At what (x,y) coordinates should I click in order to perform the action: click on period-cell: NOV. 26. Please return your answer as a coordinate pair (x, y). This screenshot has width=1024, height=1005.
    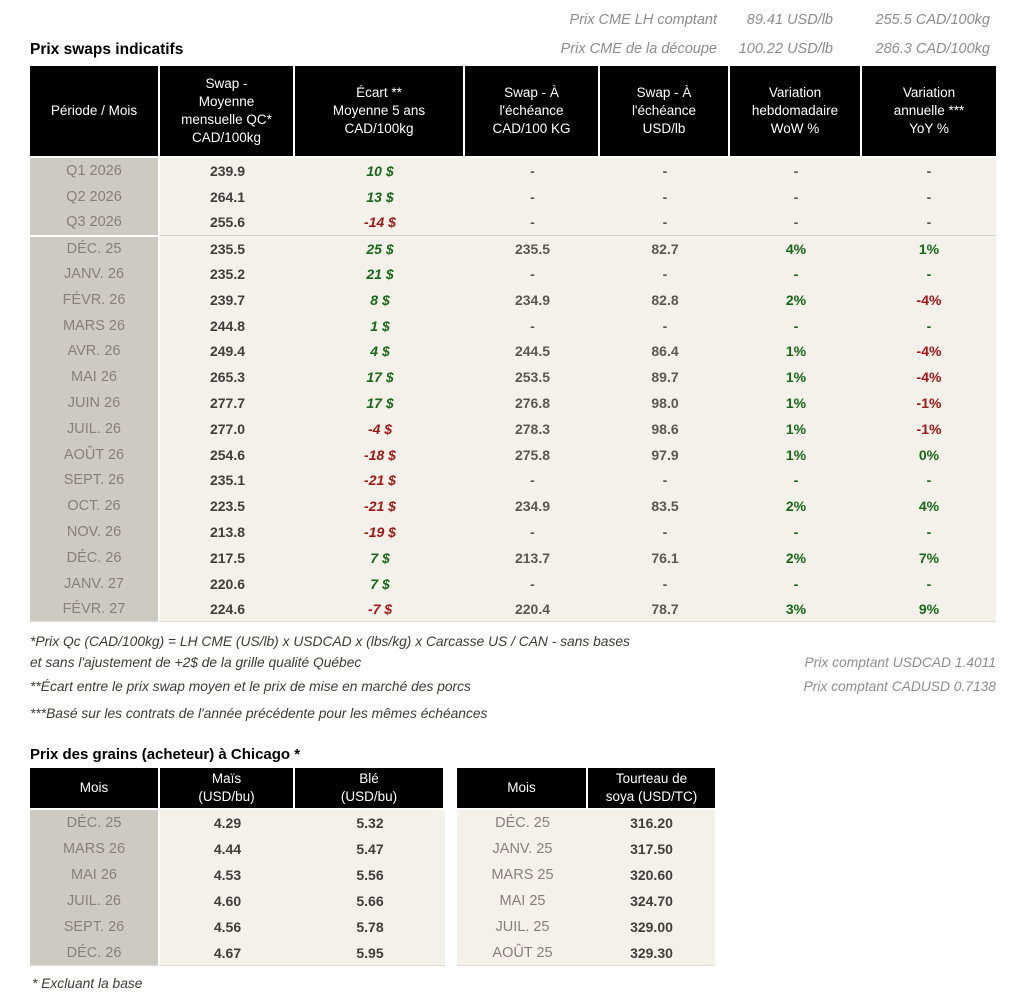
    Looking at the image, I should click on (95, 532).